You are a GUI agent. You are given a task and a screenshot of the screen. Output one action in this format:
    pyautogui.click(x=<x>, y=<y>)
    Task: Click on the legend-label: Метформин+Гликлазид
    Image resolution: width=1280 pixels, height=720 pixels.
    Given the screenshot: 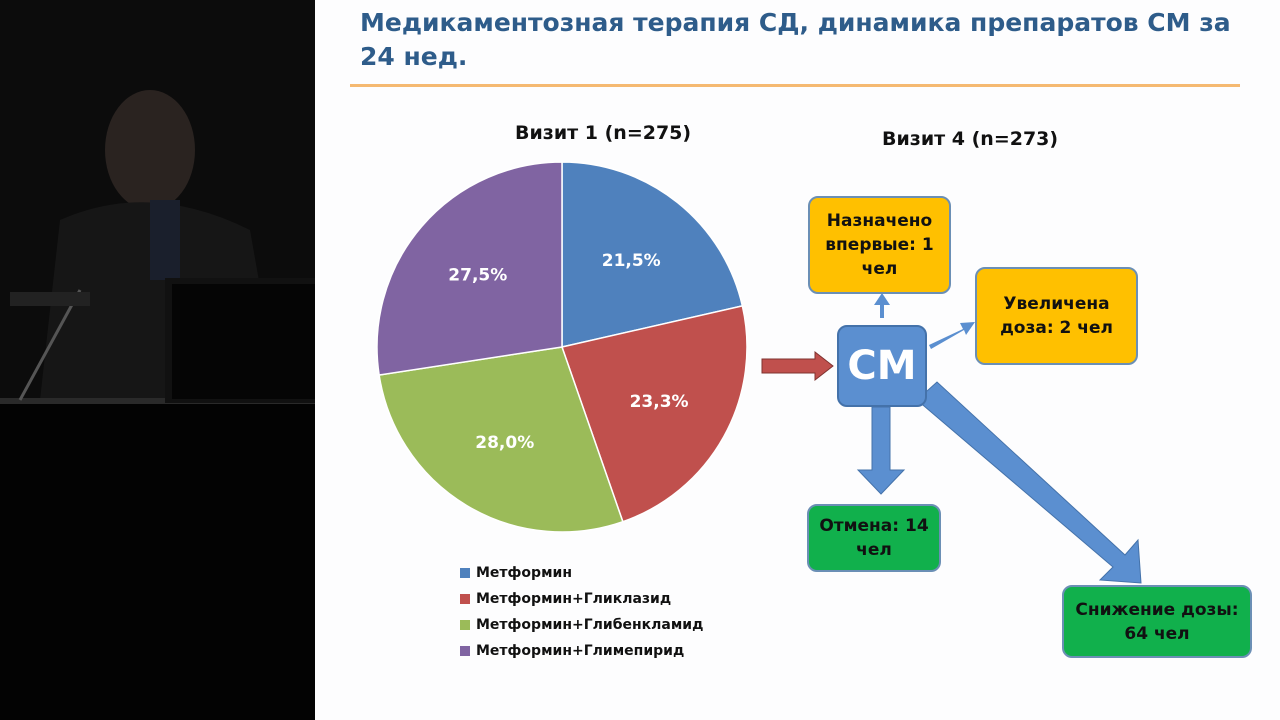 What is the action you would take?
    pyautogui.click(x=574, y=599)
    